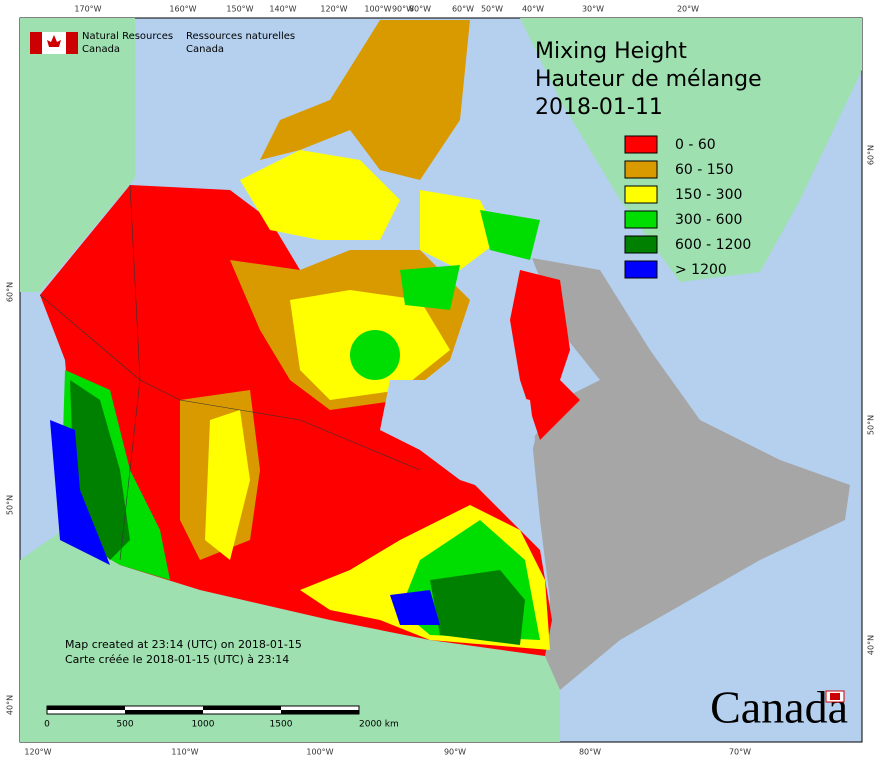 This screenshot has height=764, width=880. I want to click on graticule-label: 60°W, so click(463, 9).